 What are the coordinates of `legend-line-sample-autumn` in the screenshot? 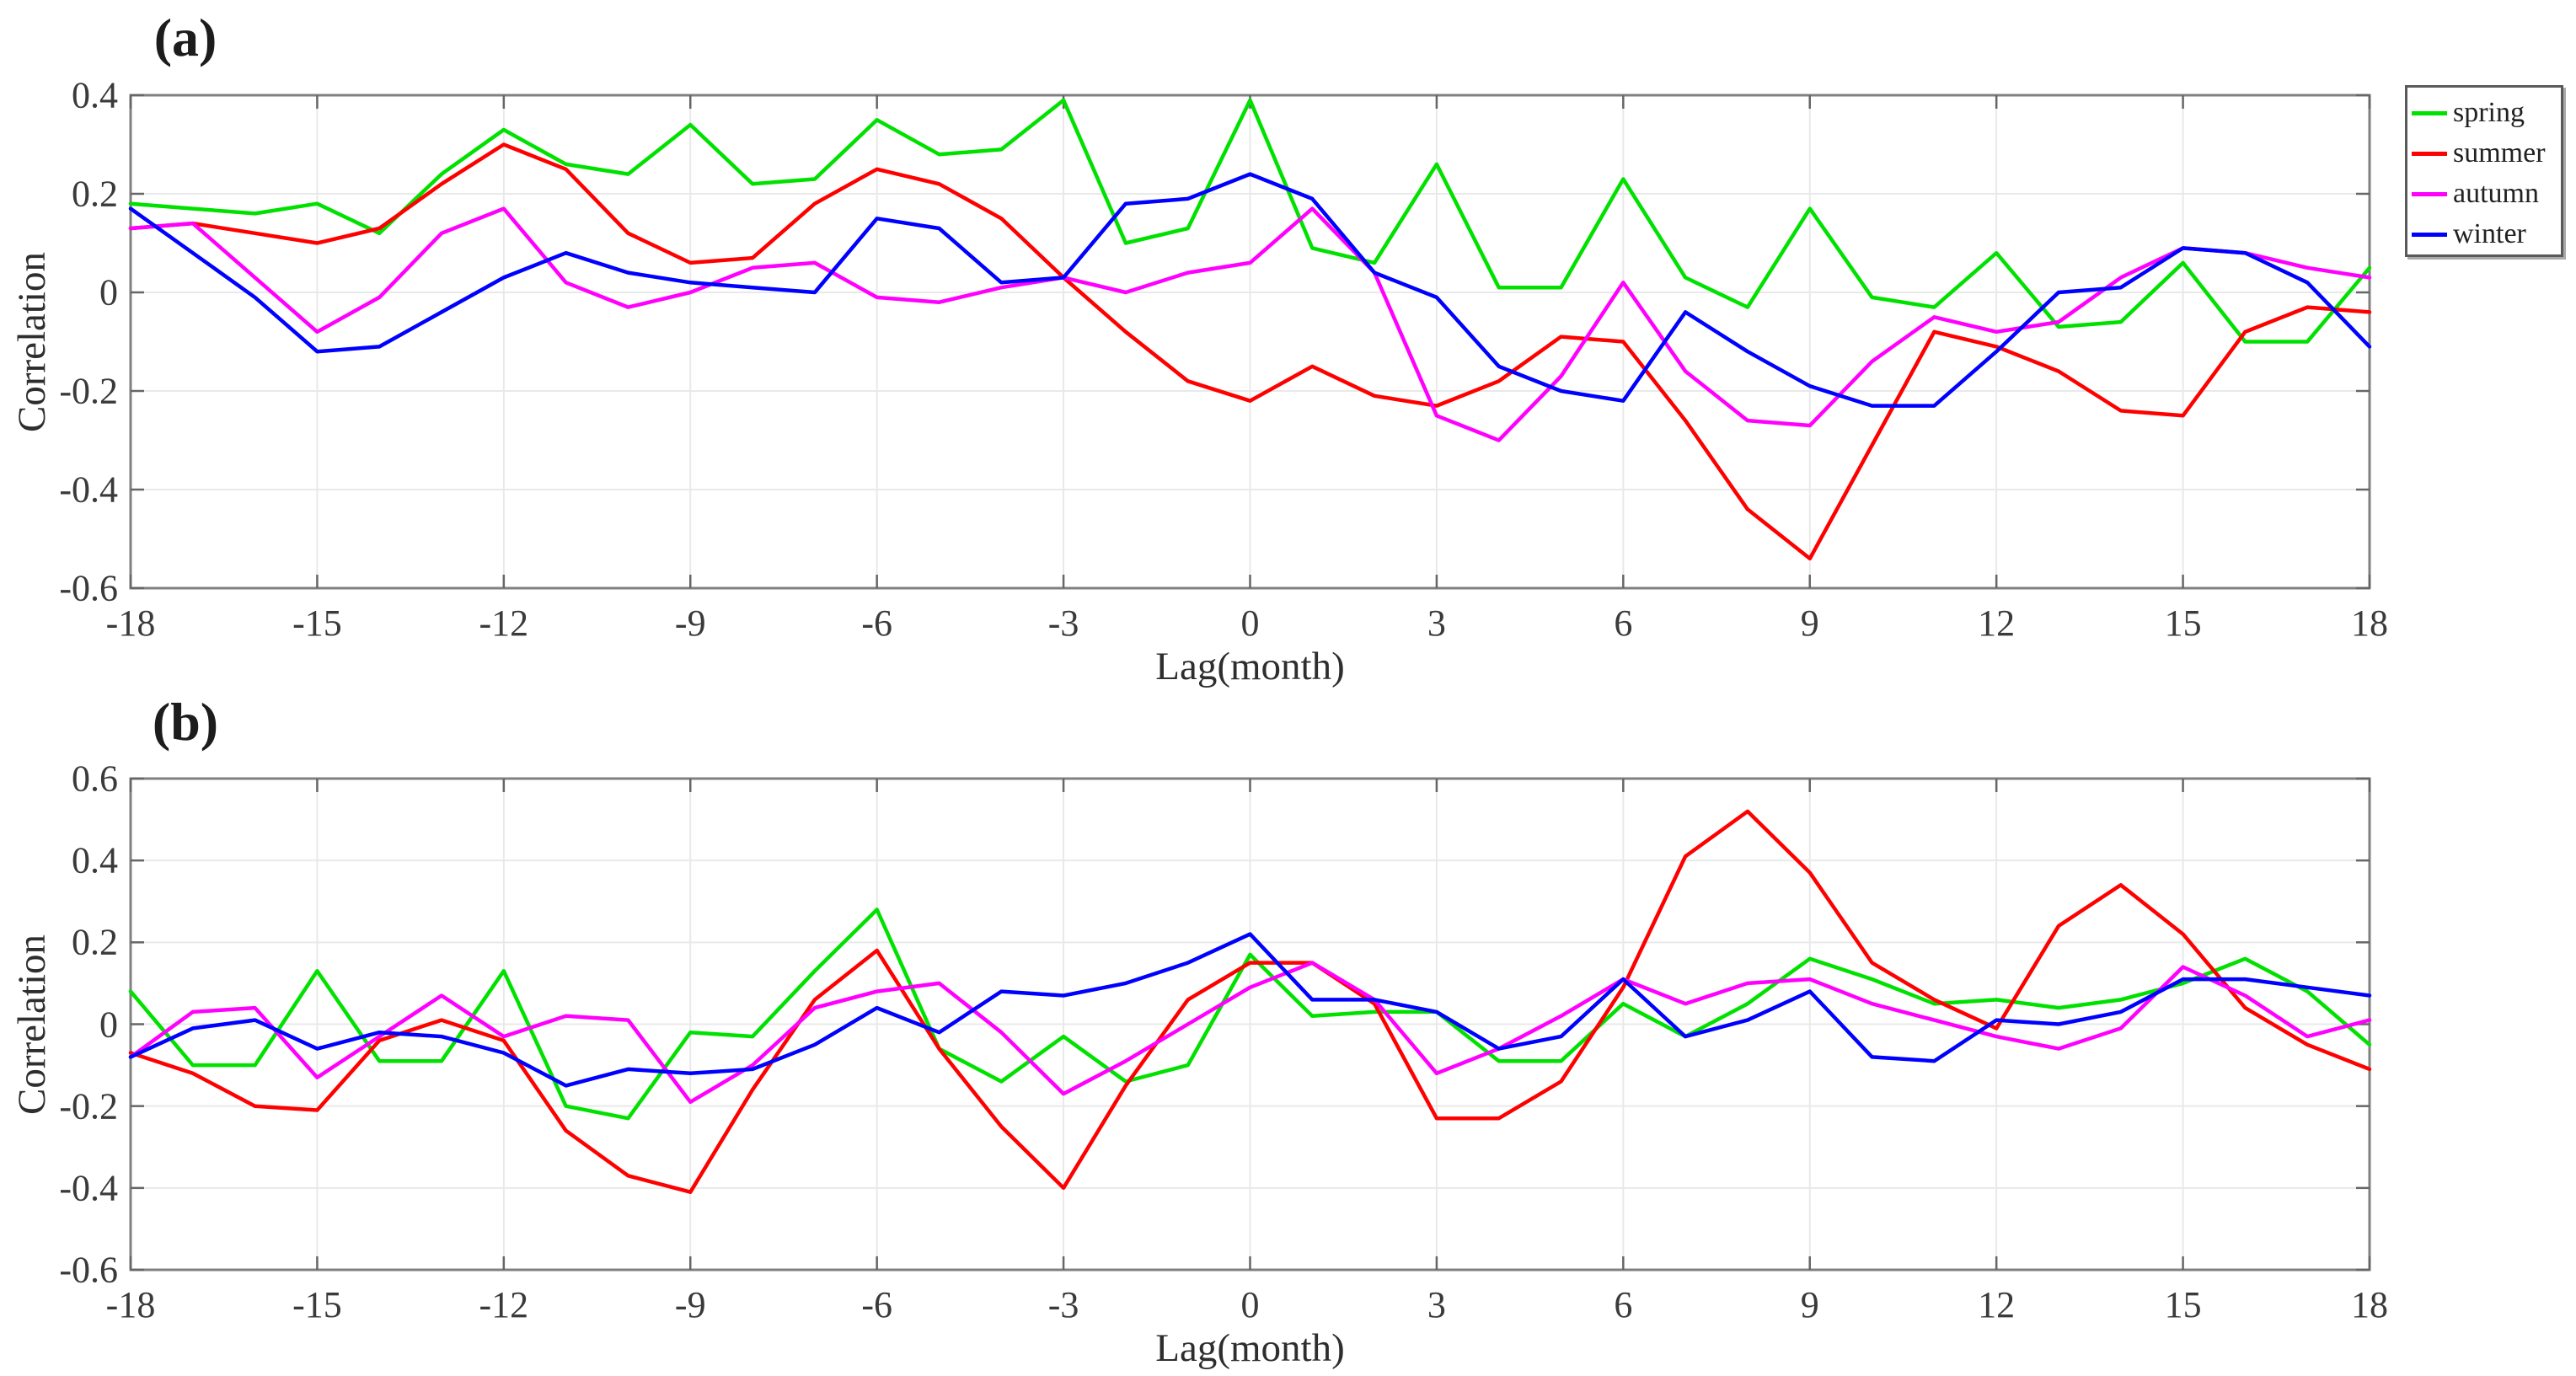 It's located at (2429, 194).